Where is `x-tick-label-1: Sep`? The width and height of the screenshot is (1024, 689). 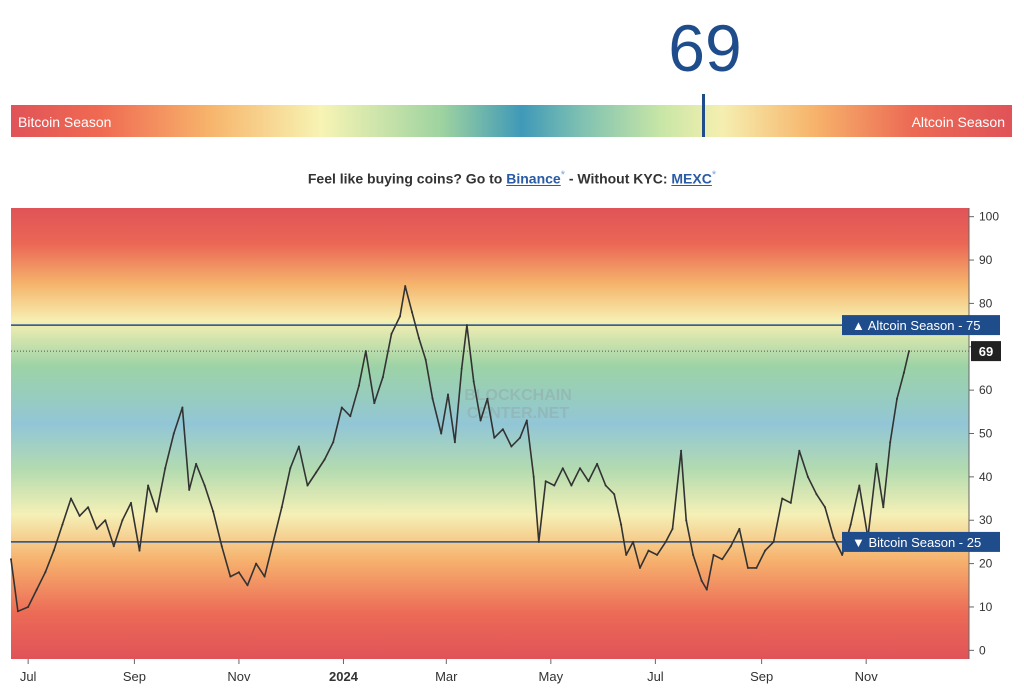 x-tick-label-1: Sep is located at coordinates (134, 676).